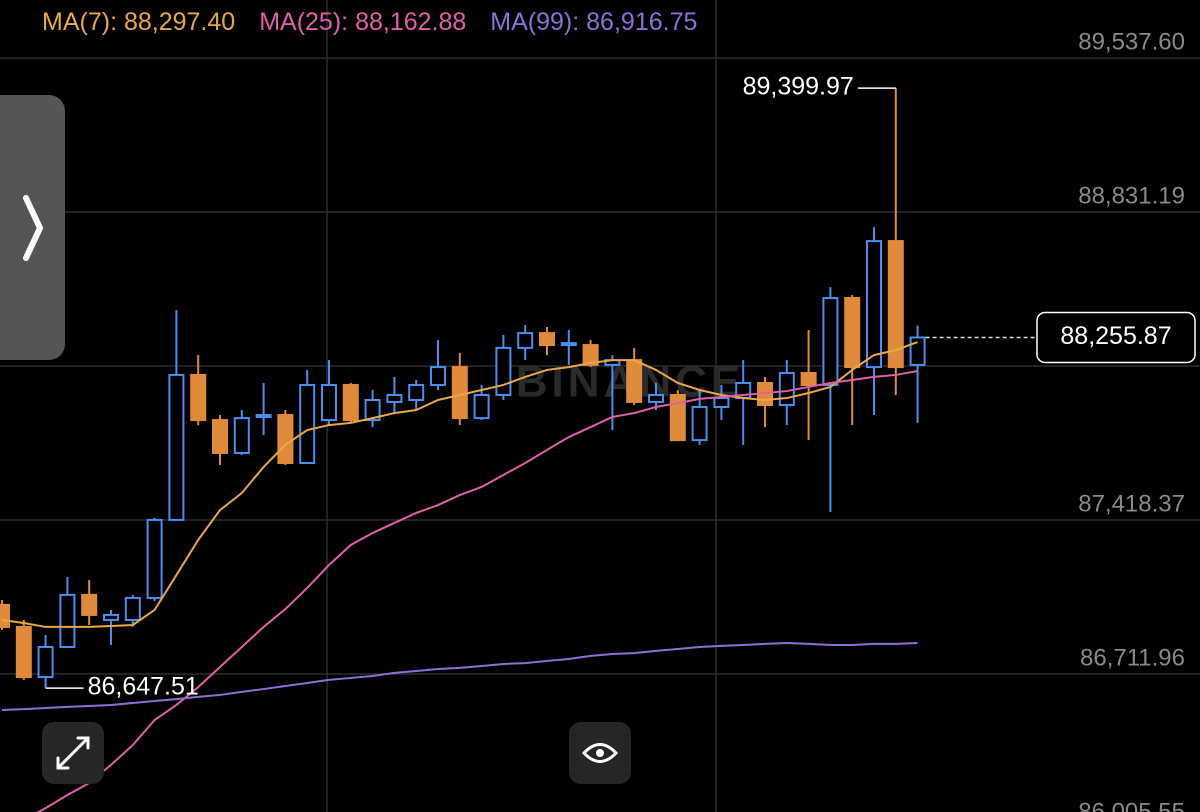 The width and height of the screenshot is (1200, 812). I want to click on legend-val: 88,162.88, so click(411, 22).